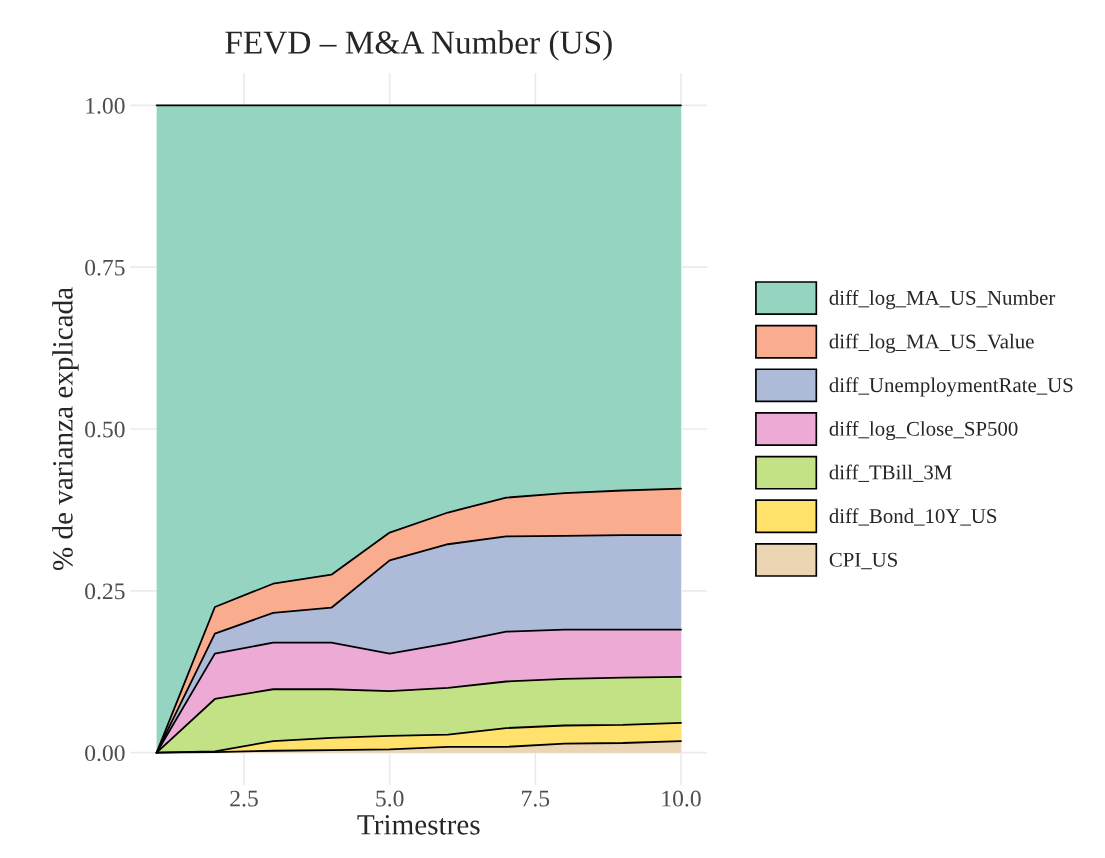  What do you see at coordinates (65, 429) in the screenshot?
I see `y-axis-title: % de varianza explicada` at bounding box center [65, 429].